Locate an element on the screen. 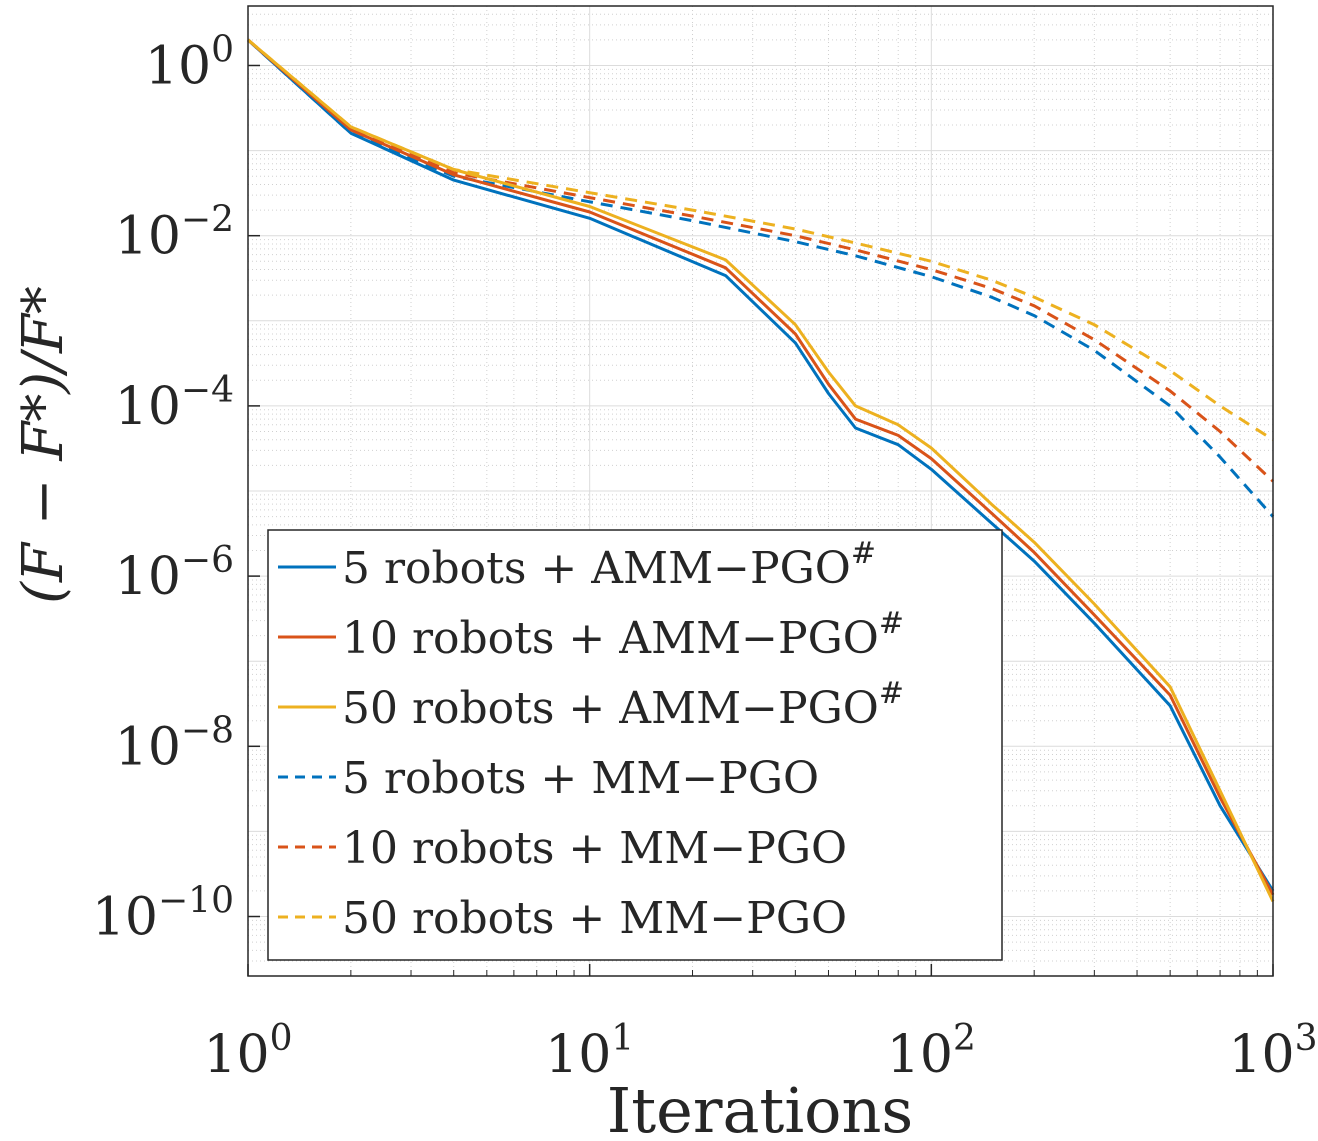 The width and height of the screenshot is (1318, 1141). legend-label-6: 50 robots + MM−PGO is located at coordinates (594, 918).